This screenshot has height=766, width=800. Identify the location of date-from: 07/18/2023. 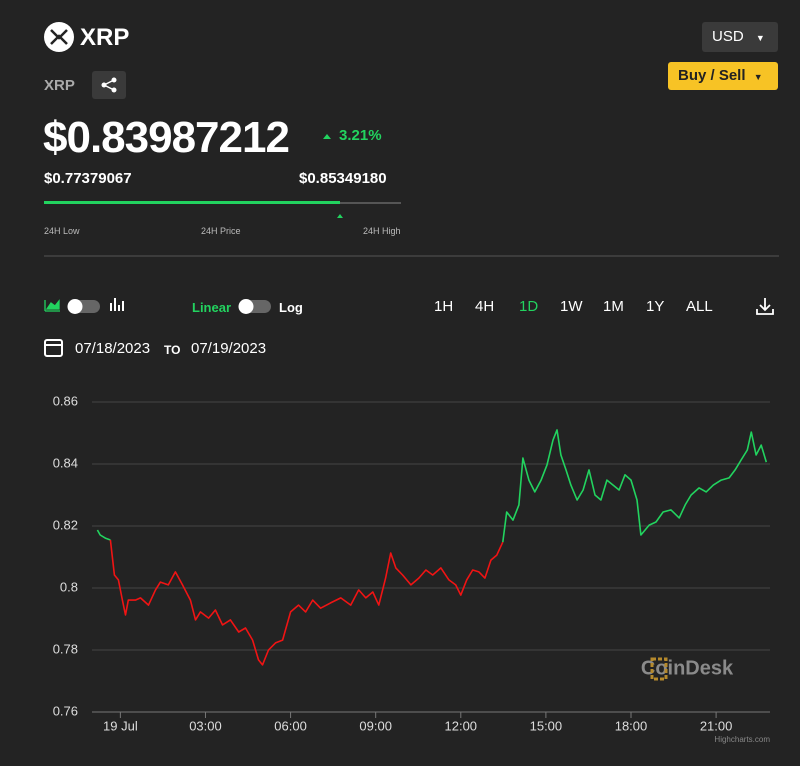
(113, 348).